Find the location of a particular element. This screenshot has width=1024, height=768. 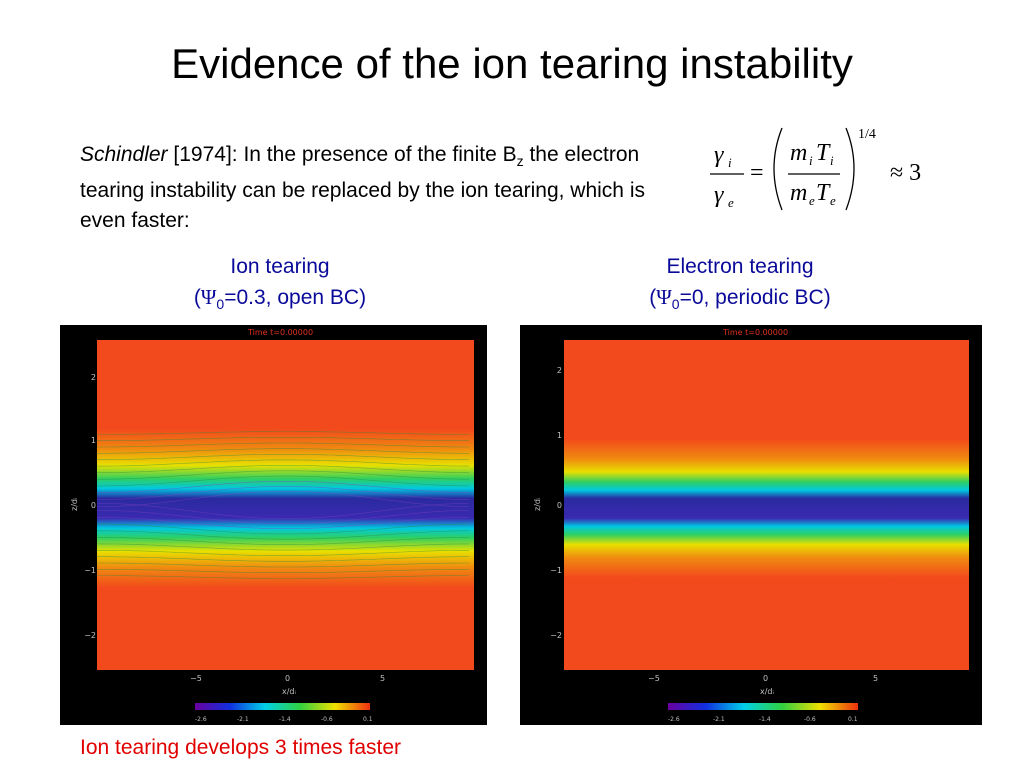

electron-tearing-colorbar is located at coordinates (763, 706).